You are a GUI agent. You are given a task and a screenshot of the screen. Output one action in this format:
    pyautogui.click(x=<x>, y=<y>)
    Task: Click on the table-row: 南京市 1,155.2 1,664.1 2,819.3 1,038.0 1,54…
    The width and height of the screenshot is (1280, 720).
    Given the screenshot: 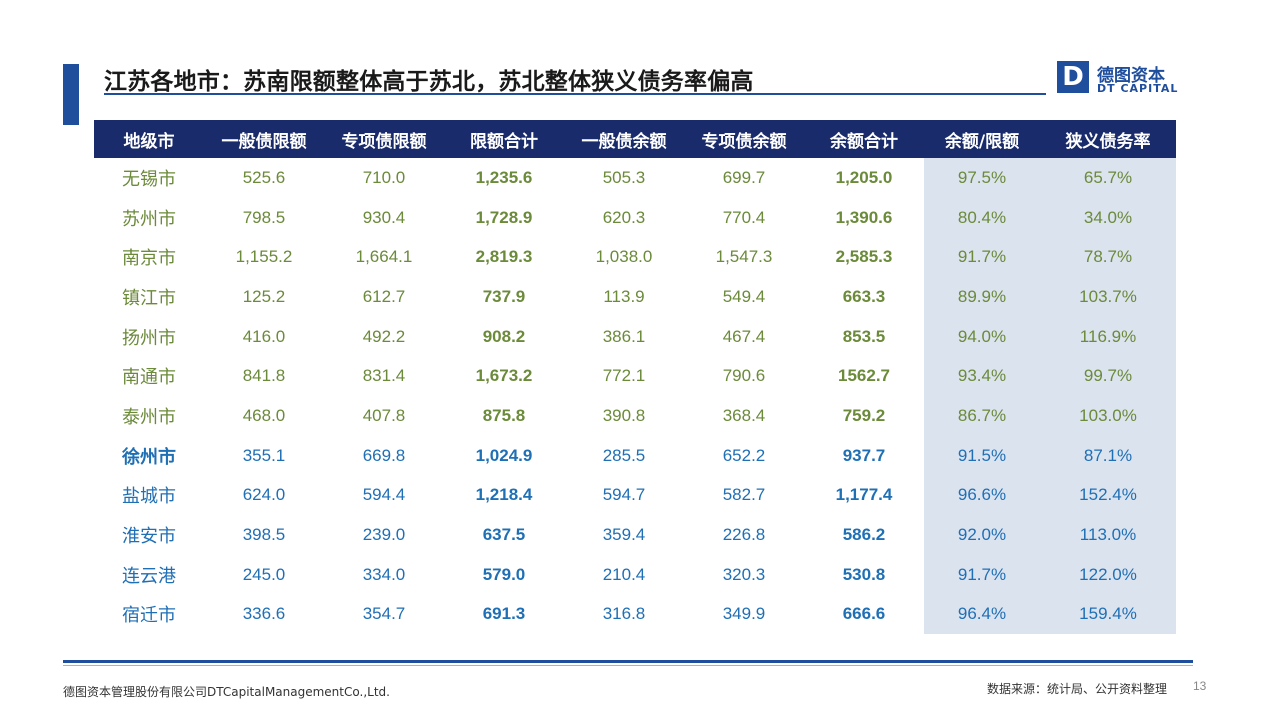 What is the action you would take?
    pyautogui.click(x=635, y=257)
    